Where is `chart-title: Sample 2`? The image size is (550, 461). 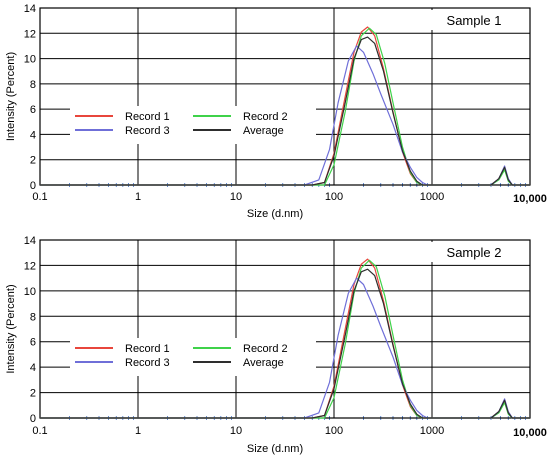
chart-title: Sample 2 is located at coordinates (474, 252).